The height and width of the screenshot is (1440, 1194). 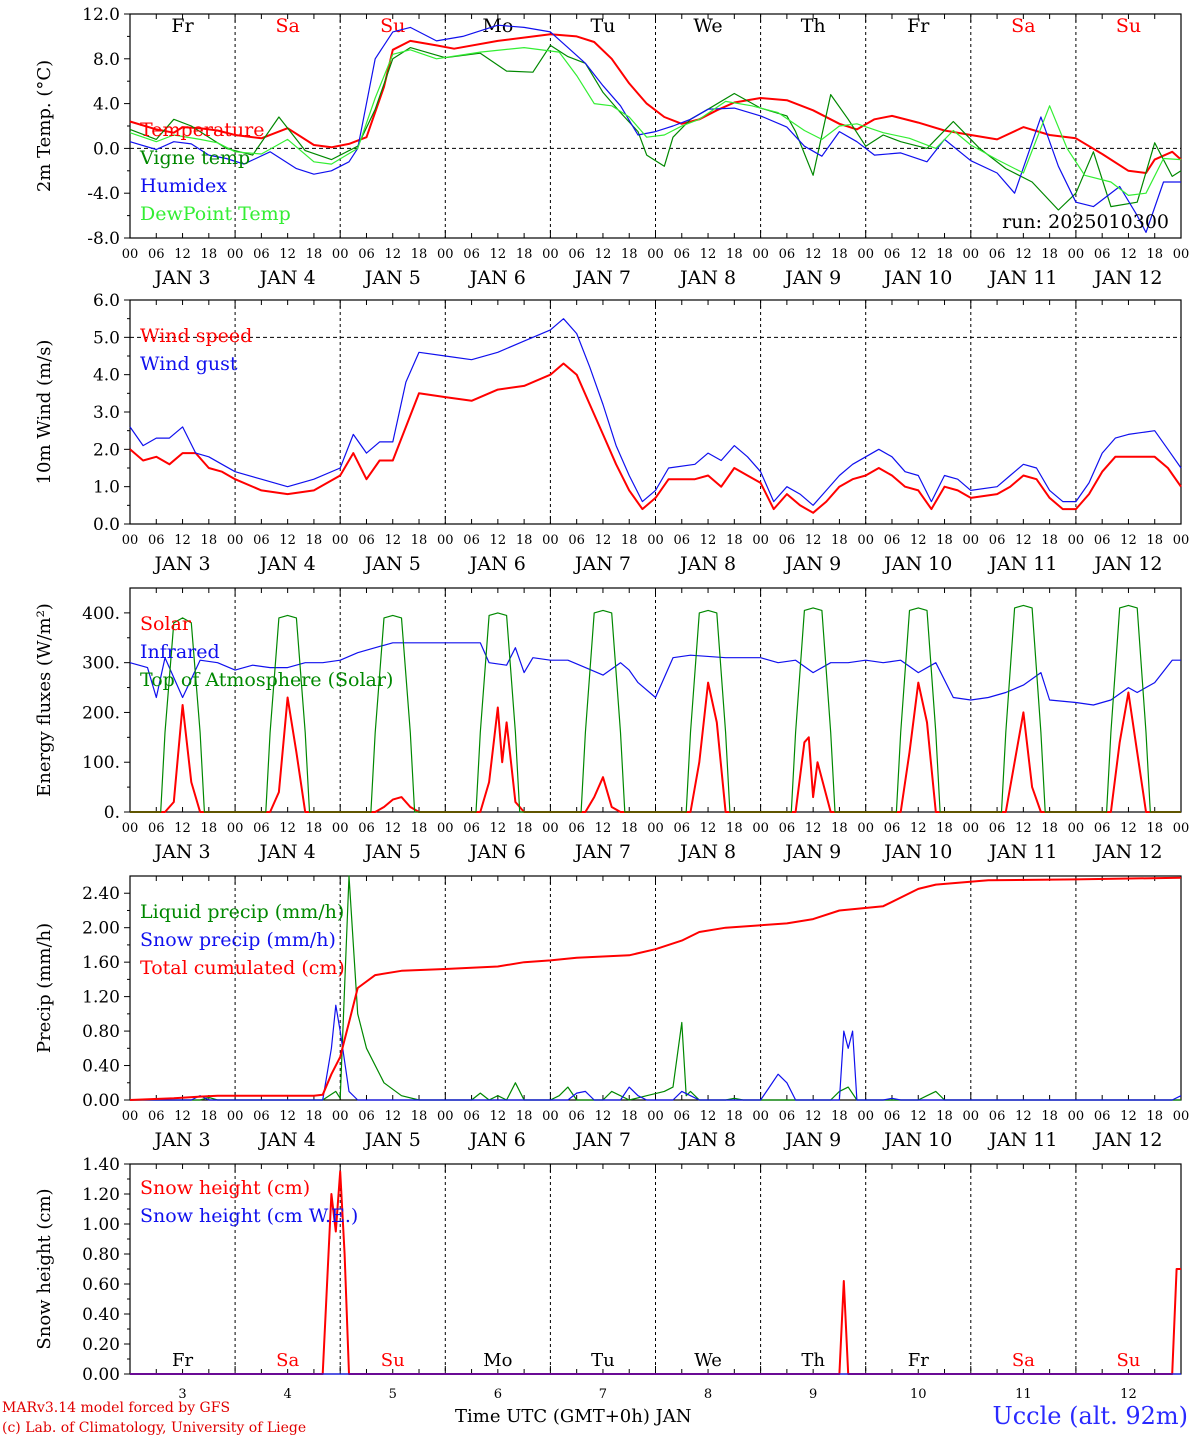 What do you see at coordinates (180, 652) in the screenshot?
I see `legend-entry: Infrared` at bounding box center [180, 652].